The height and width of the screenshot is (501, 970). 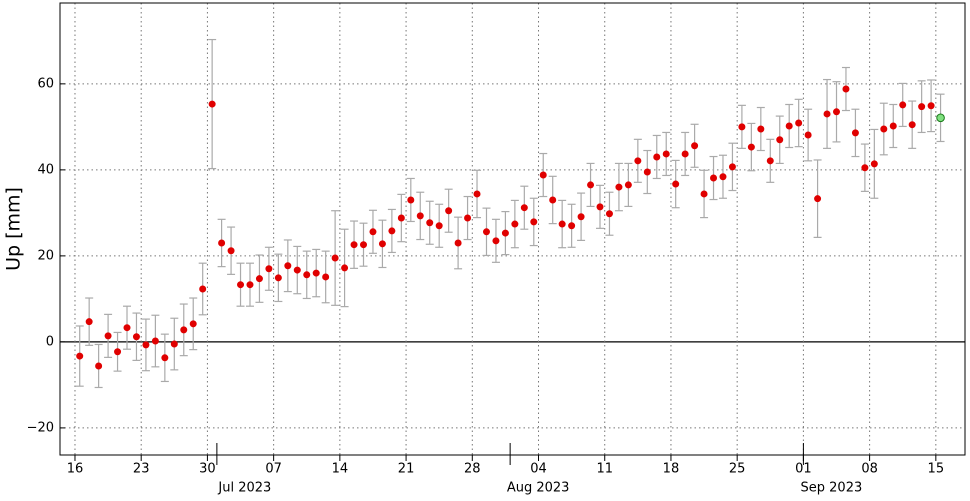 I want to click on x-tick-label: 04, so click(x=538, y=469).